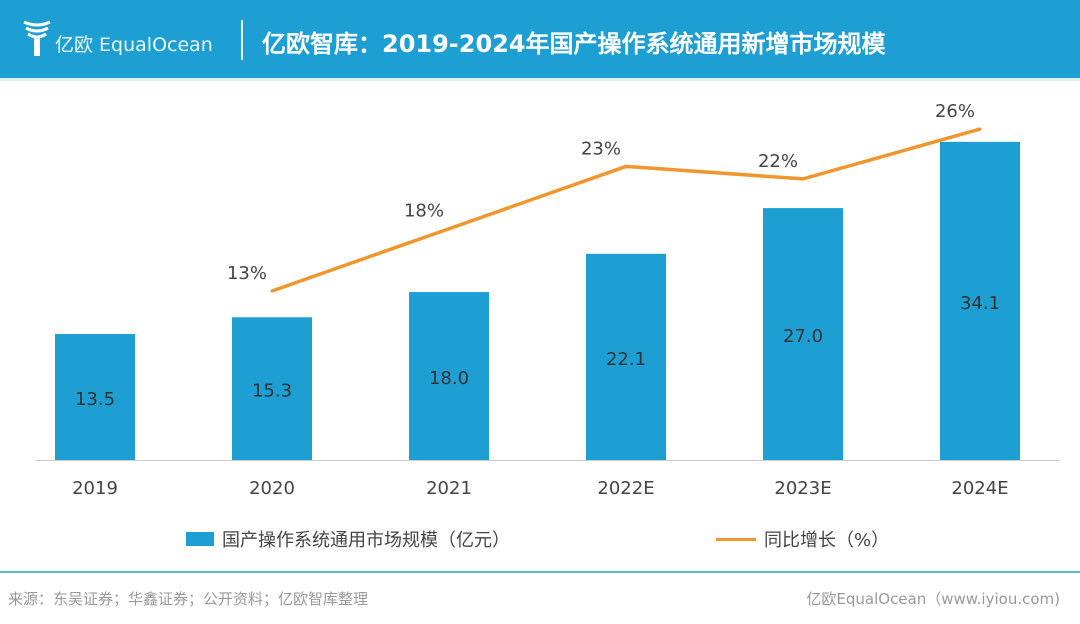 Image resolution: width=1080 pixels, height=624 pixels. I want to click on legend-line-swatch, so click(736, 539).